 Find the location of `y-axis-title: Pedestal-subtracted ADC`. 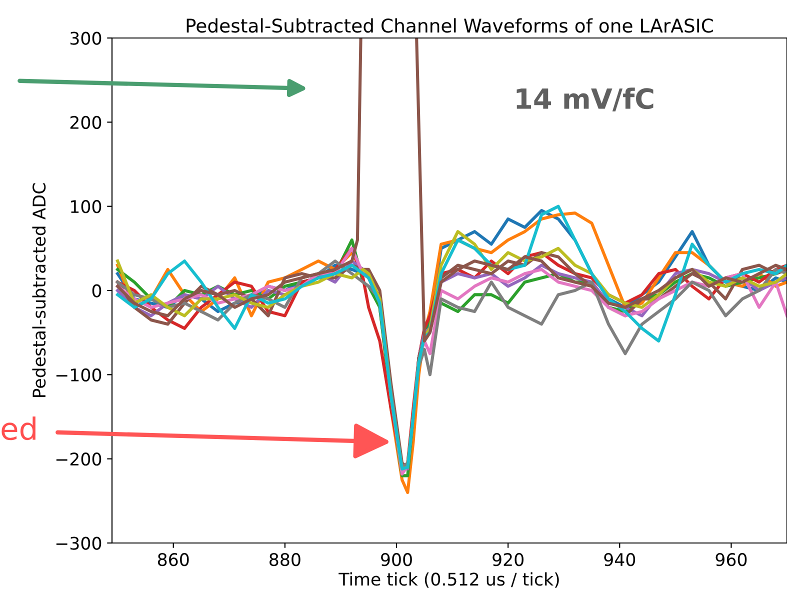

y-axis-title: Pedestal-subtracted ADC is located at coordinates (39, 290).